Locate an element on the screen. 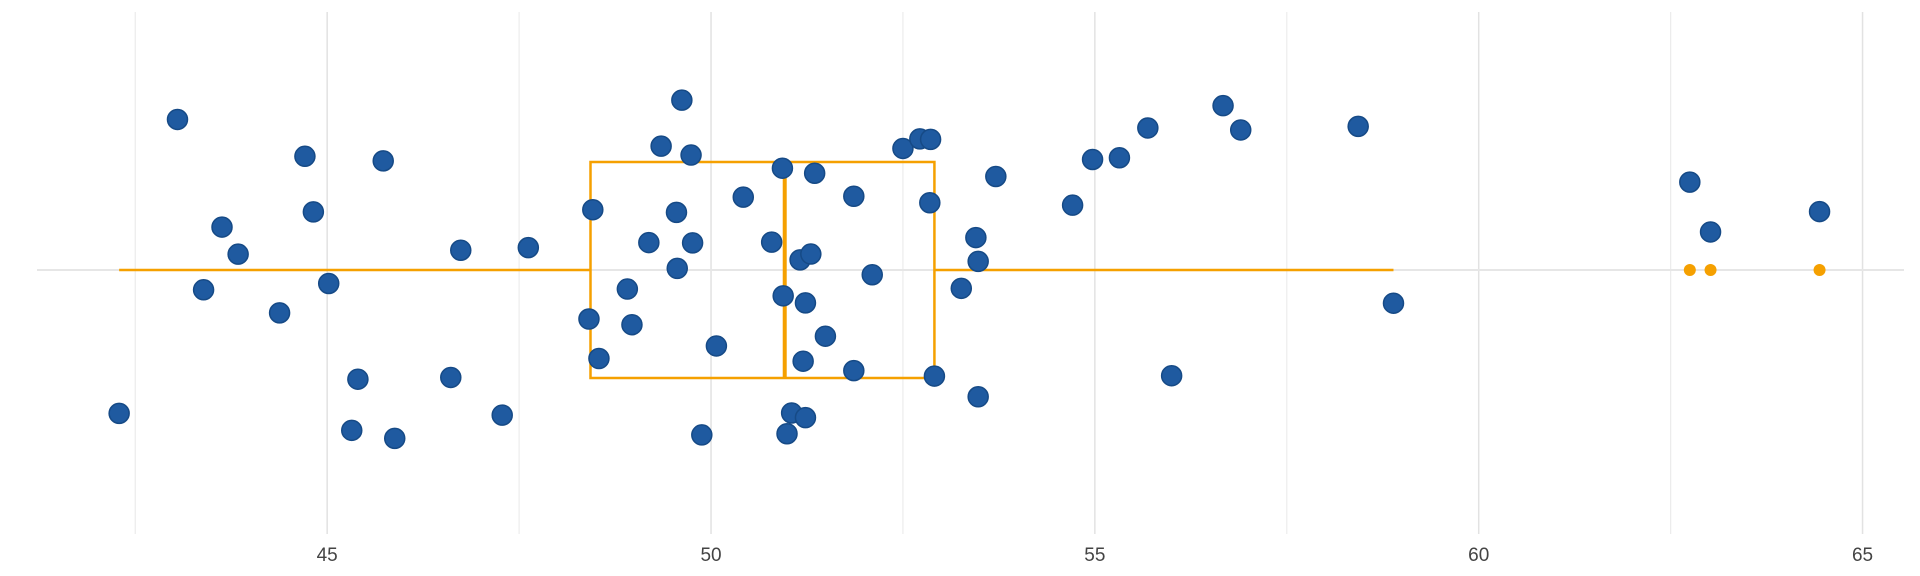 Image resolution: width=1920 pixels, height=576 pixels. x-tick-label: 45 is located at coordinates (327, 555).